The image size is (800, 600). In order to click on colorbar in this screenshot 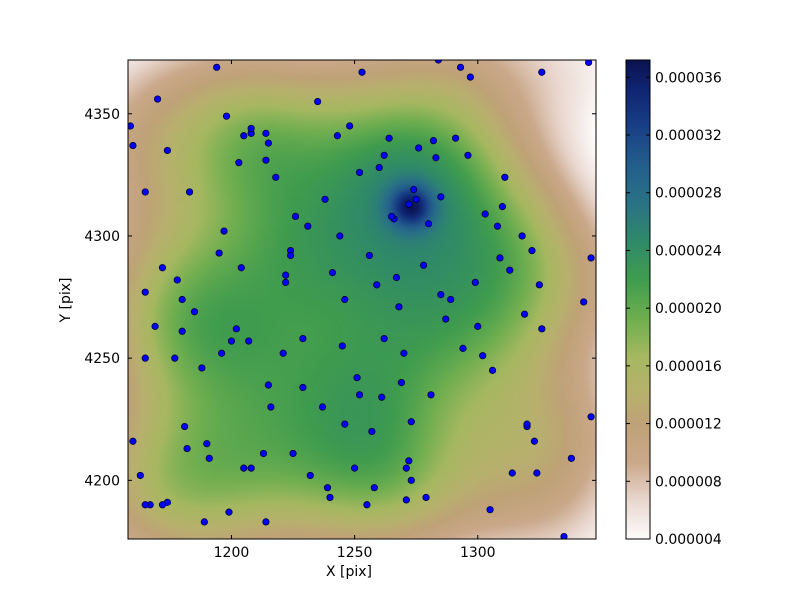, I will do `click(638, 299)`.